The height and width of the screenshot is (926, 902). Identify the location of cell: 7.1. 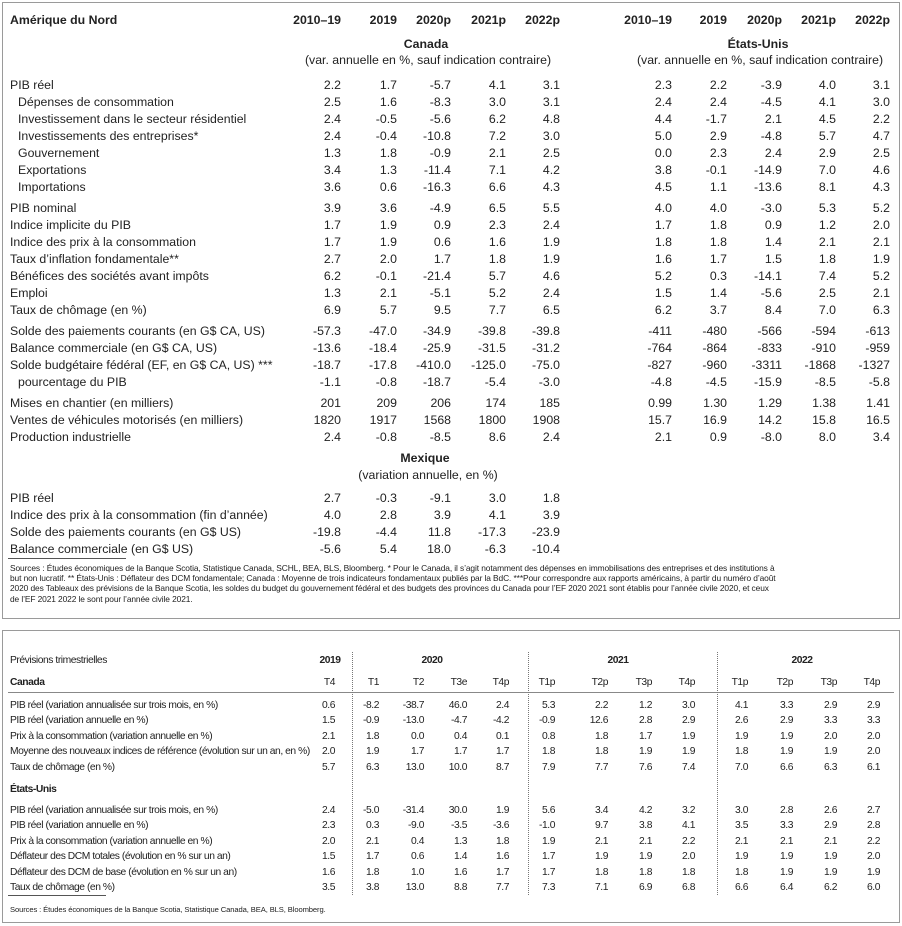
(601, 888).